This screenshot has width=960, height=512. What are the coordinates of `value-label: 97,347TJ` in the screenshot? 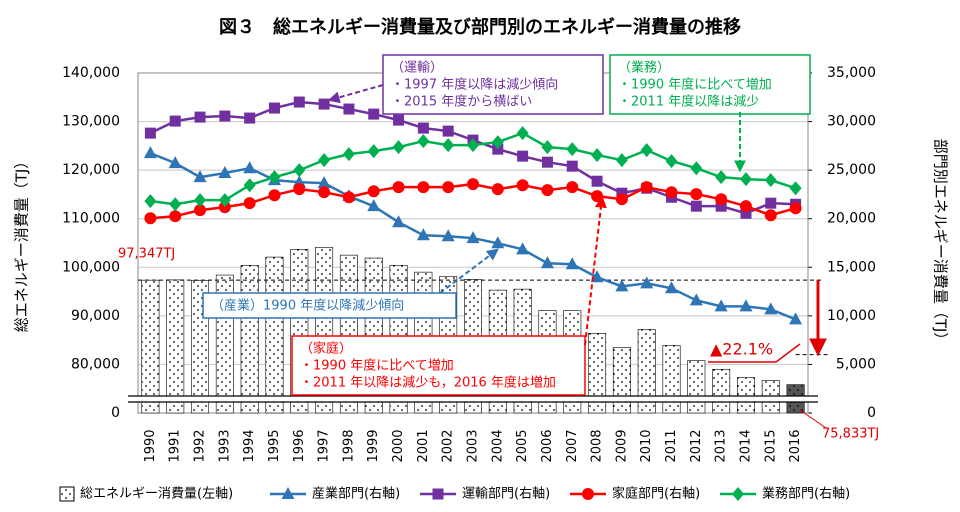 It's located at (146, 254).